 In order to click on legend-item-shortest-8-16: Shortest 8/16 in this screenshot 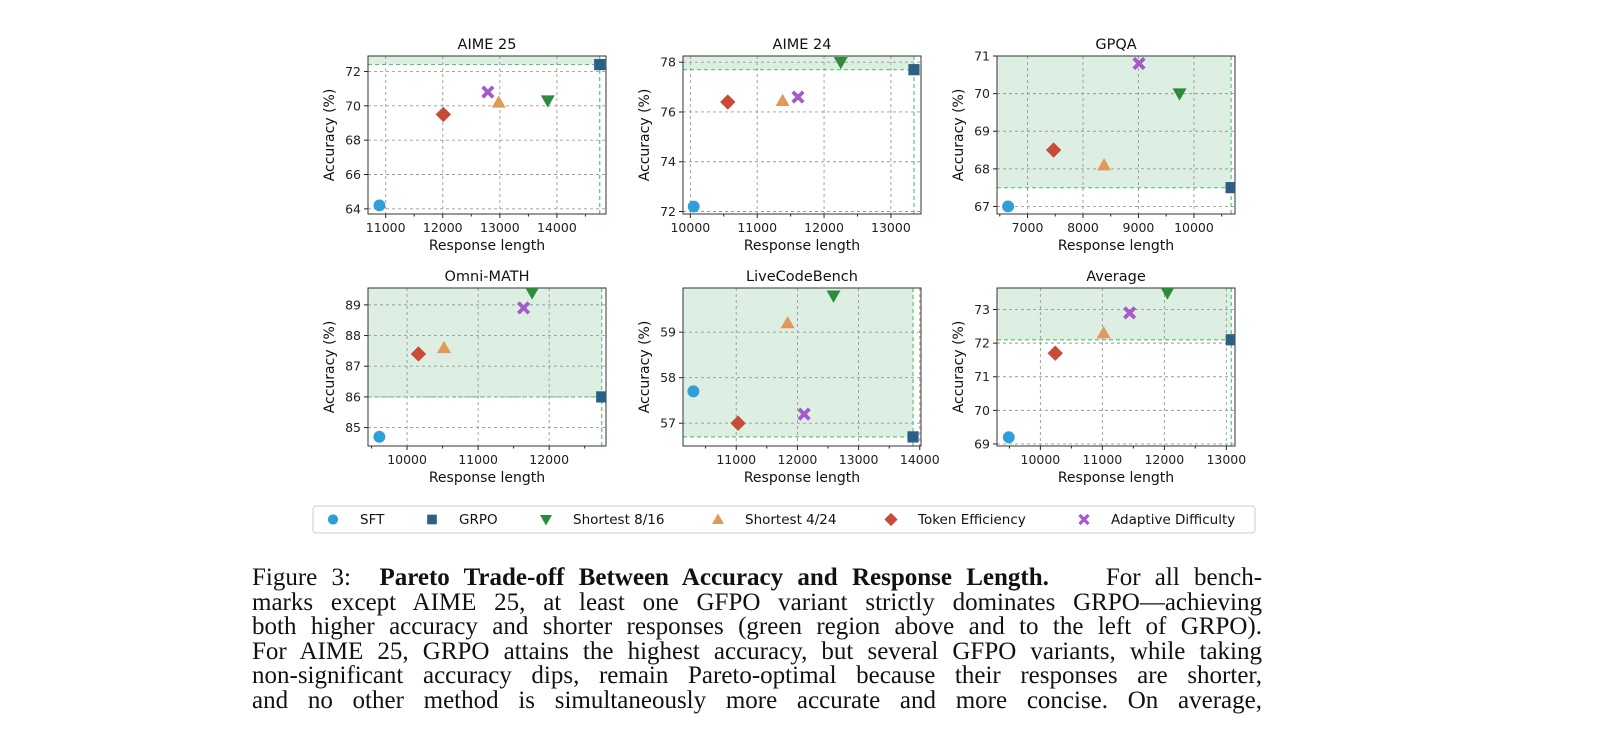, I will do `click(602, 520)`.